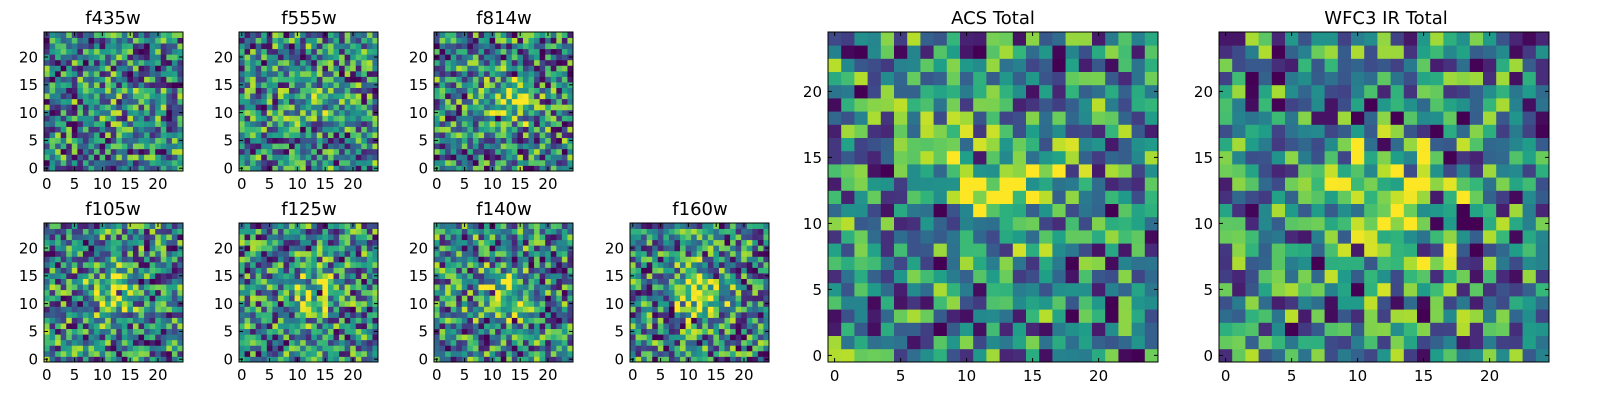 The image size is (1600, 400). What do you see at coordinates (228, 168) in the screenshot?
I see `y-tick-label: 0` at bounding box center [228, 168].